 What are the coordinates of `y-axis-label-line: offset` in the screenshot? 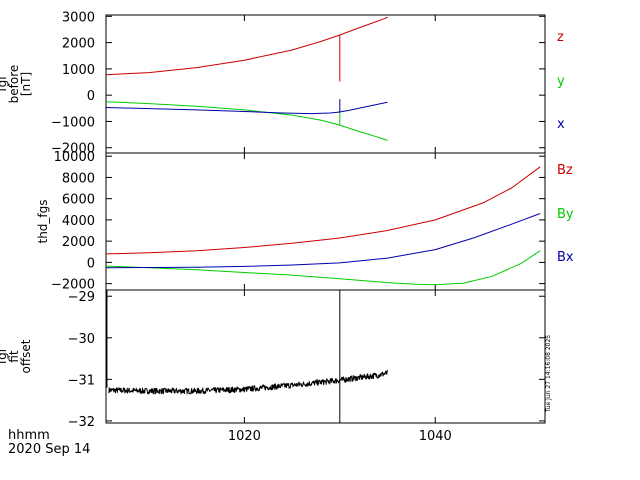 It's located at (26, 356).